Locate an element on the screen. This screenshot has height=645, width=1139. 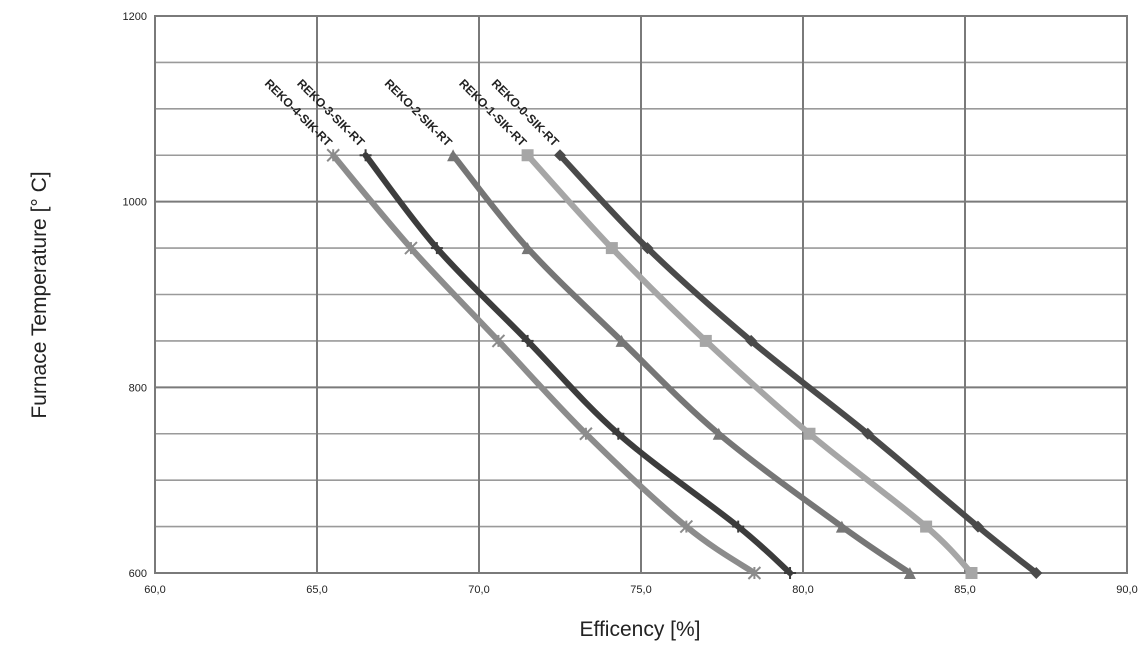
x-tick-label: 85,0 is located at coordinates (964, 590).